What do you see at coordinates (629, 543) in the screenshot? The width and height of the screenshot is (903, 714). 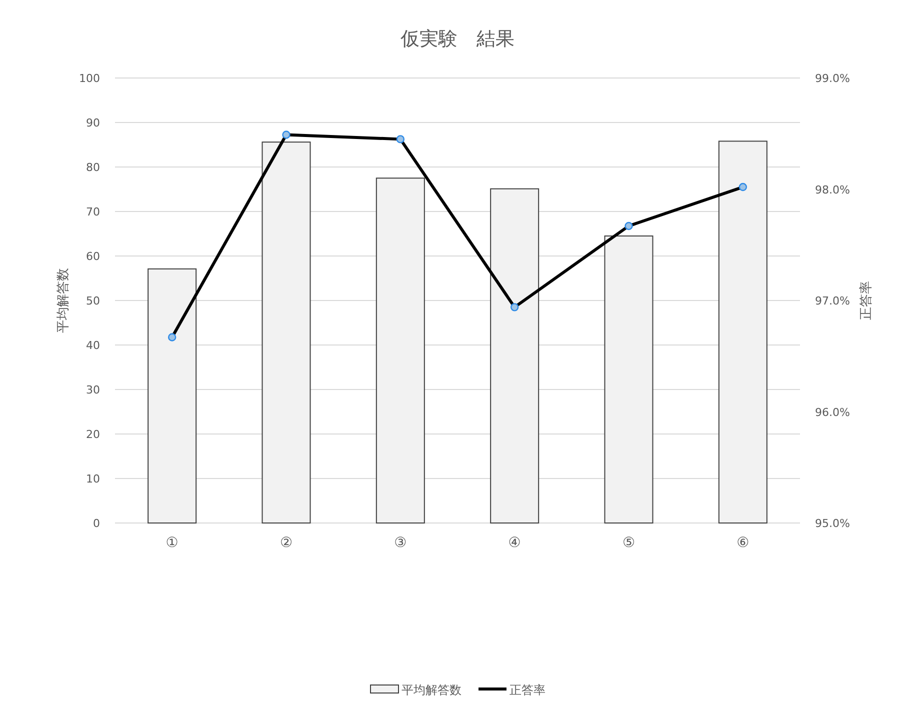 I see `x-tick-label: ⑤` at bounding box center [629, 543].